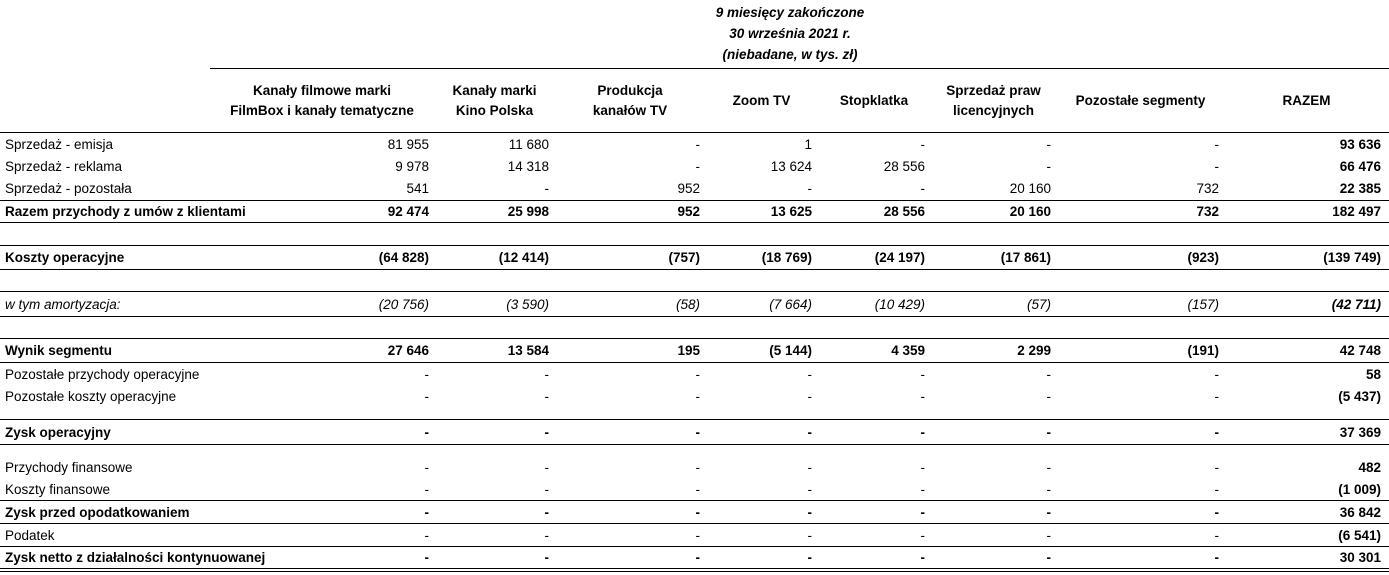  Describe the element at coordinates (874, 100) in the screenshot. I see `column-header: Stopklatka` at that location.